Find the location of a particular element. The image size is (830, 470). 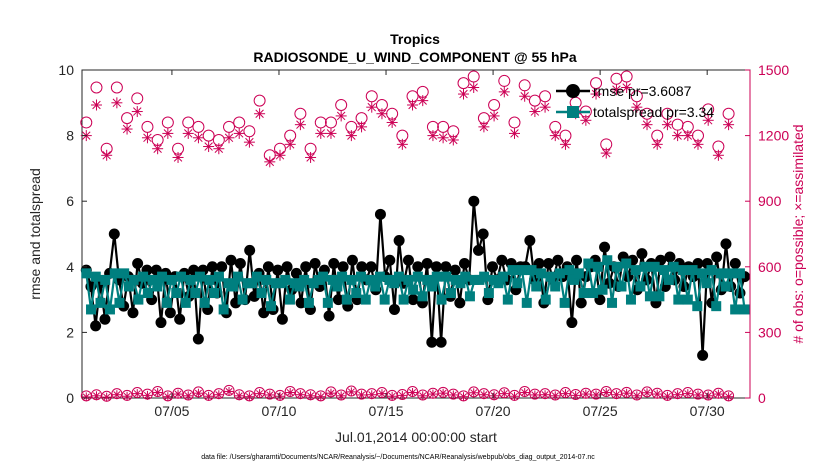

y-right-tick-label: 0 is located at coordinates (762, 398).